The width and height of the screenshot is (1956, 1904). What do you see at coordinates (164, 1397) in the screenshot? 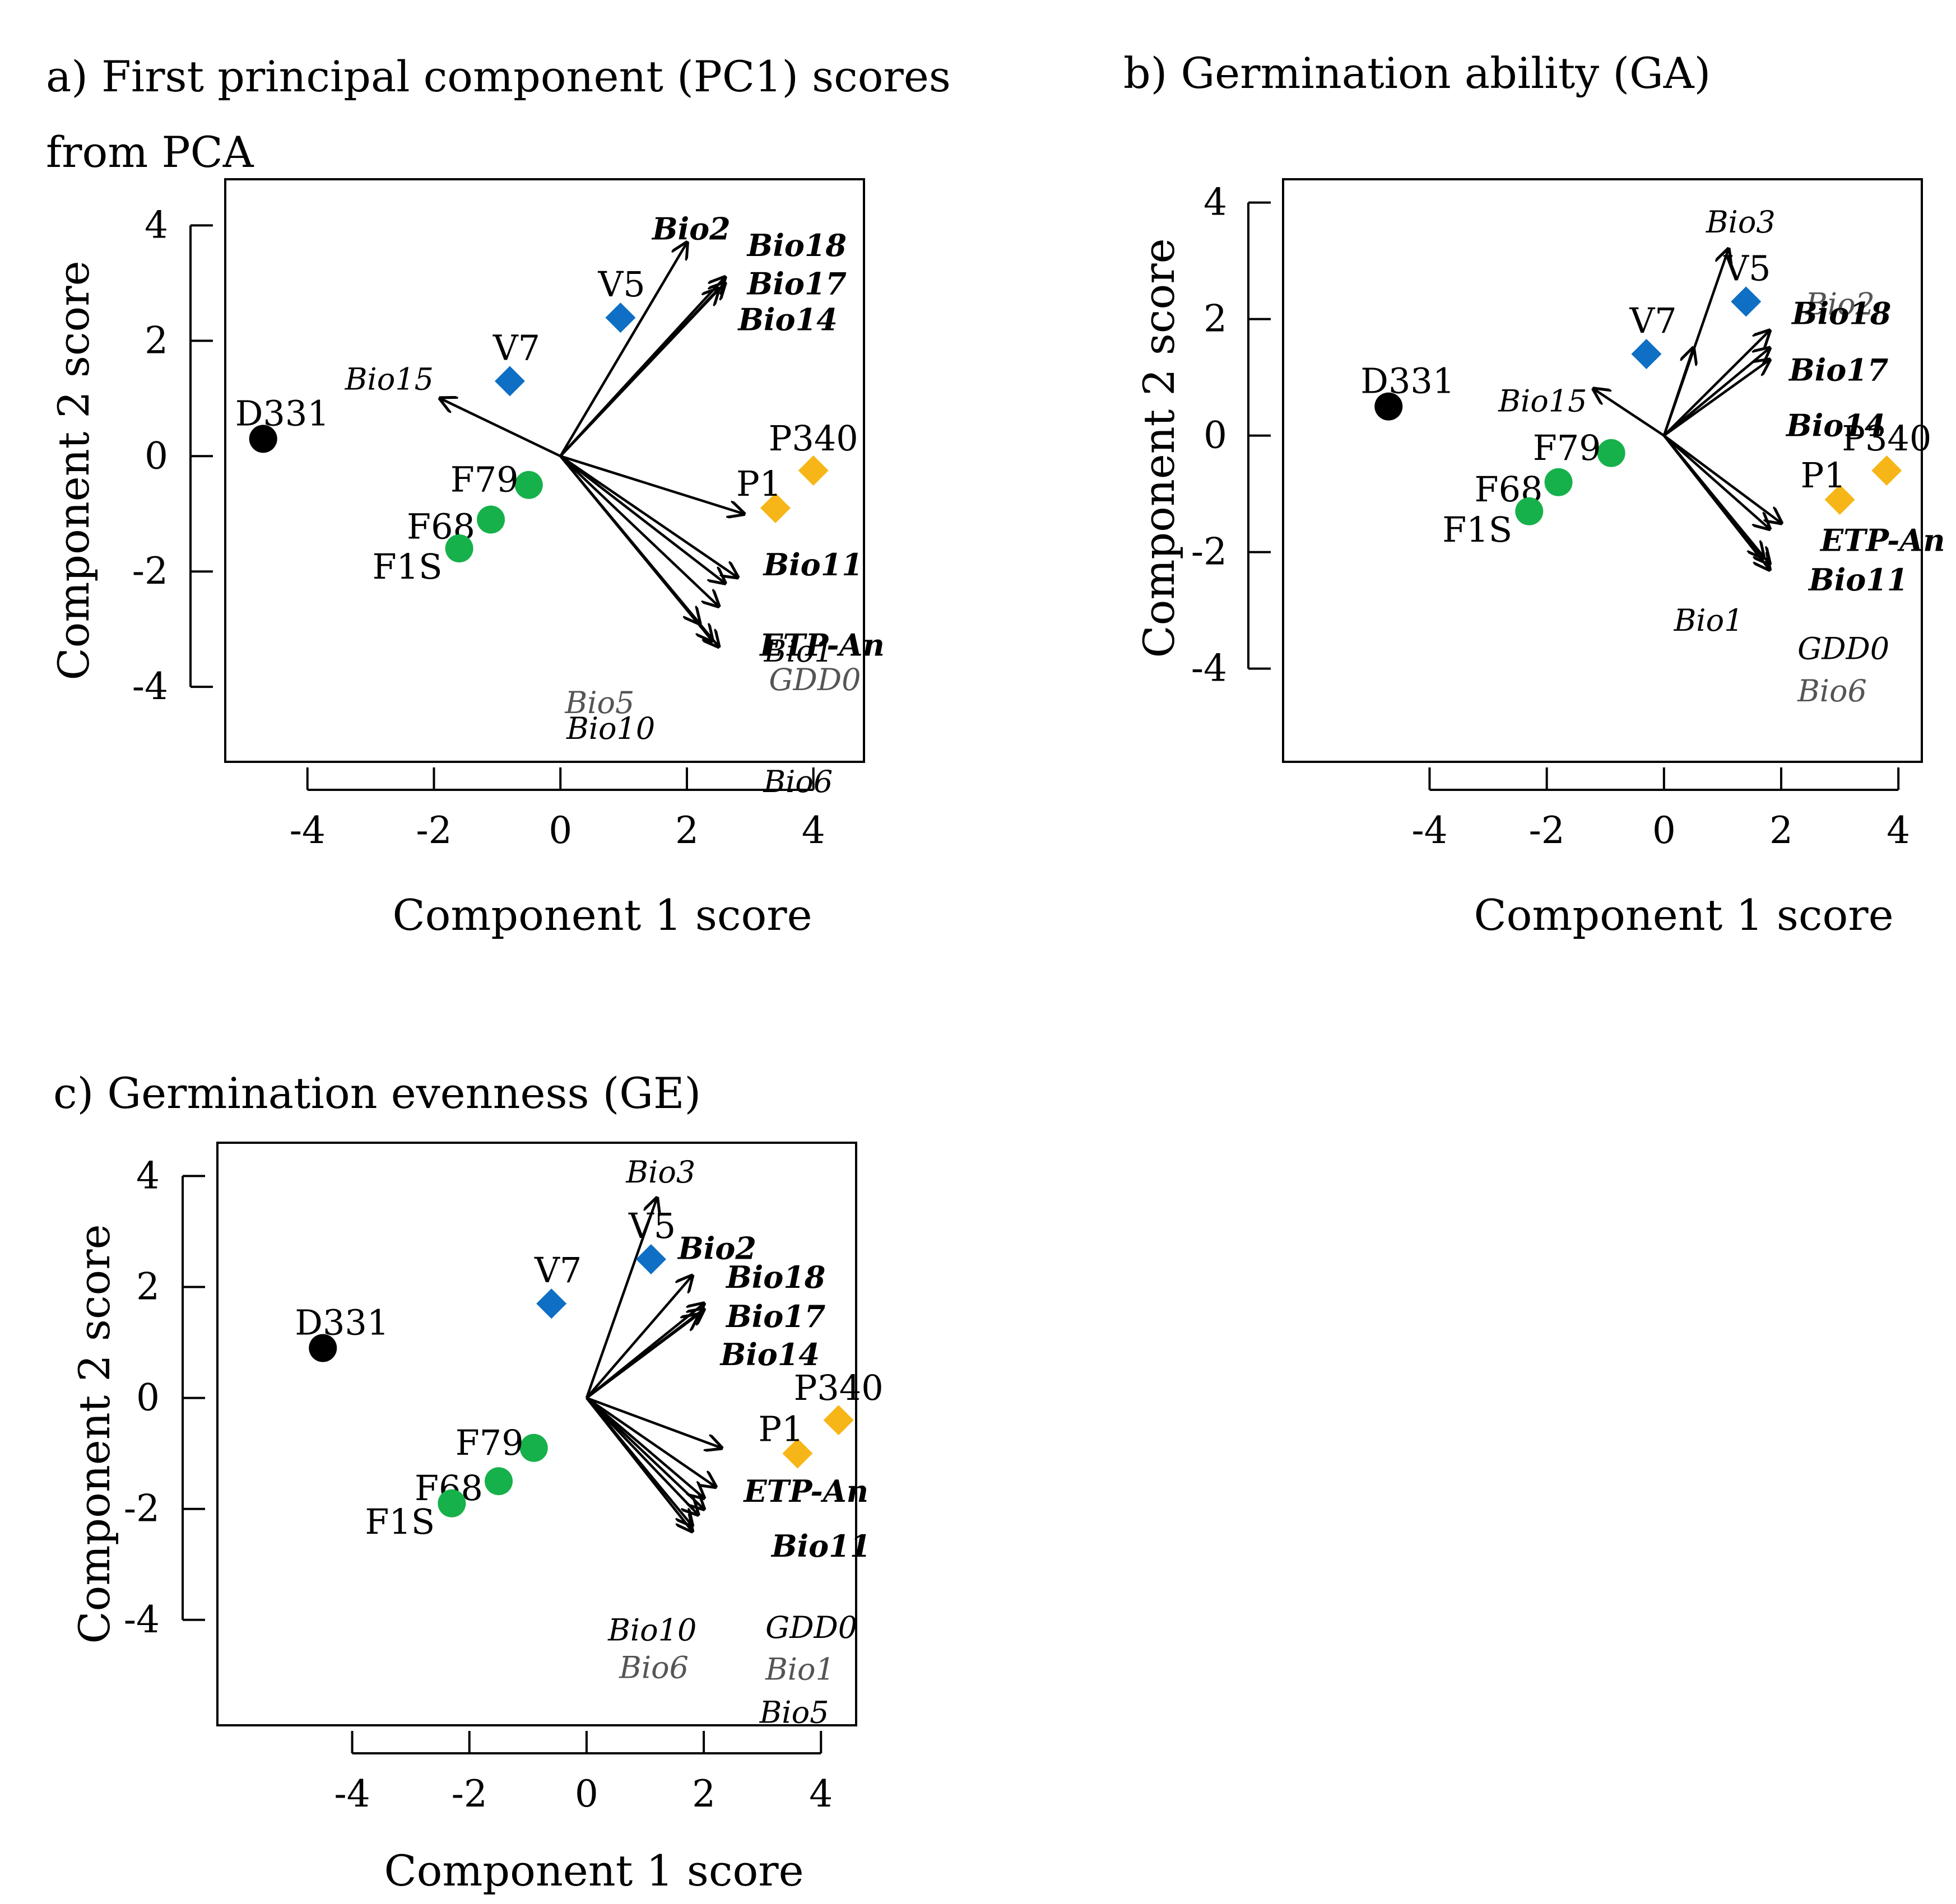
I see `panel-c-y-ticks: 4 2 0 -2 -4` at bounding box center [164, 1397].